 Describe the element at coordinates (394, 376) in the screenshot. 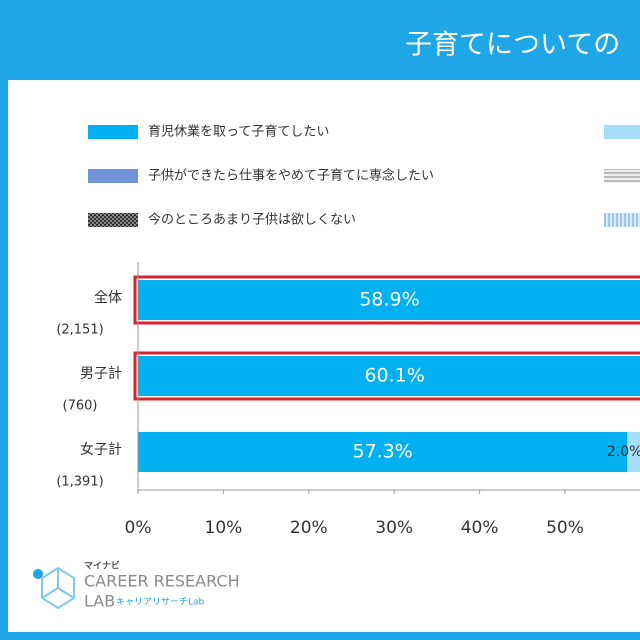

I see `value-label: 60.1%` at that location.